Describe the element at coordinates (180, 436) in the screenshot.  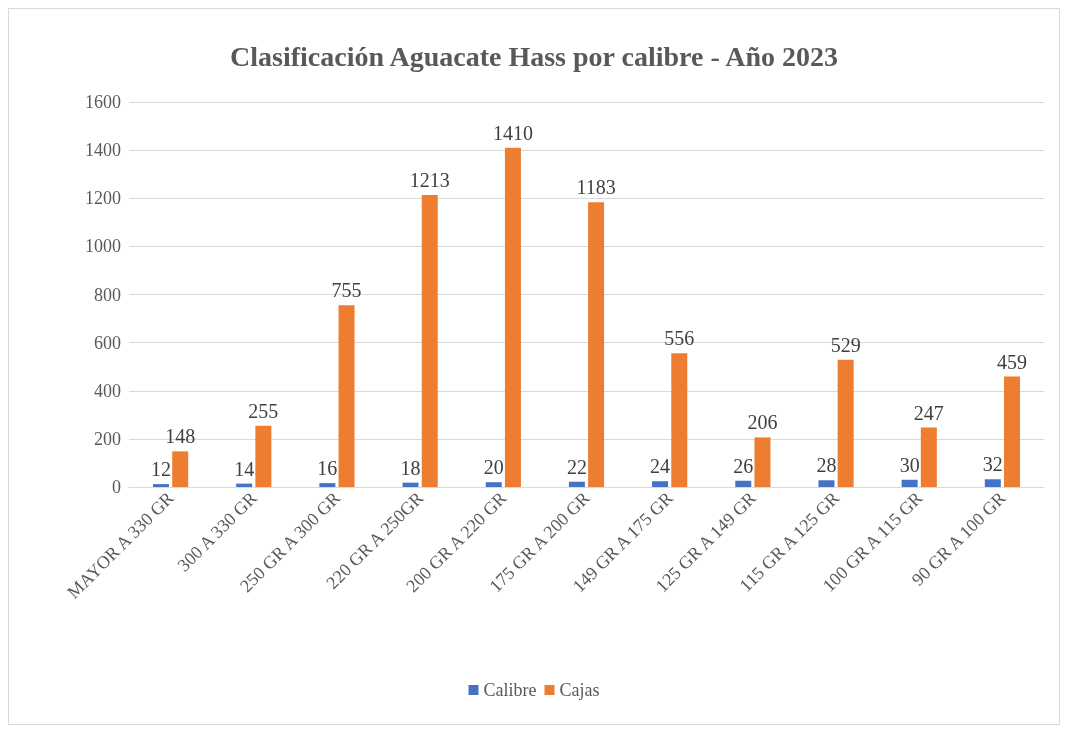
I see `data-label: 148` at that location.